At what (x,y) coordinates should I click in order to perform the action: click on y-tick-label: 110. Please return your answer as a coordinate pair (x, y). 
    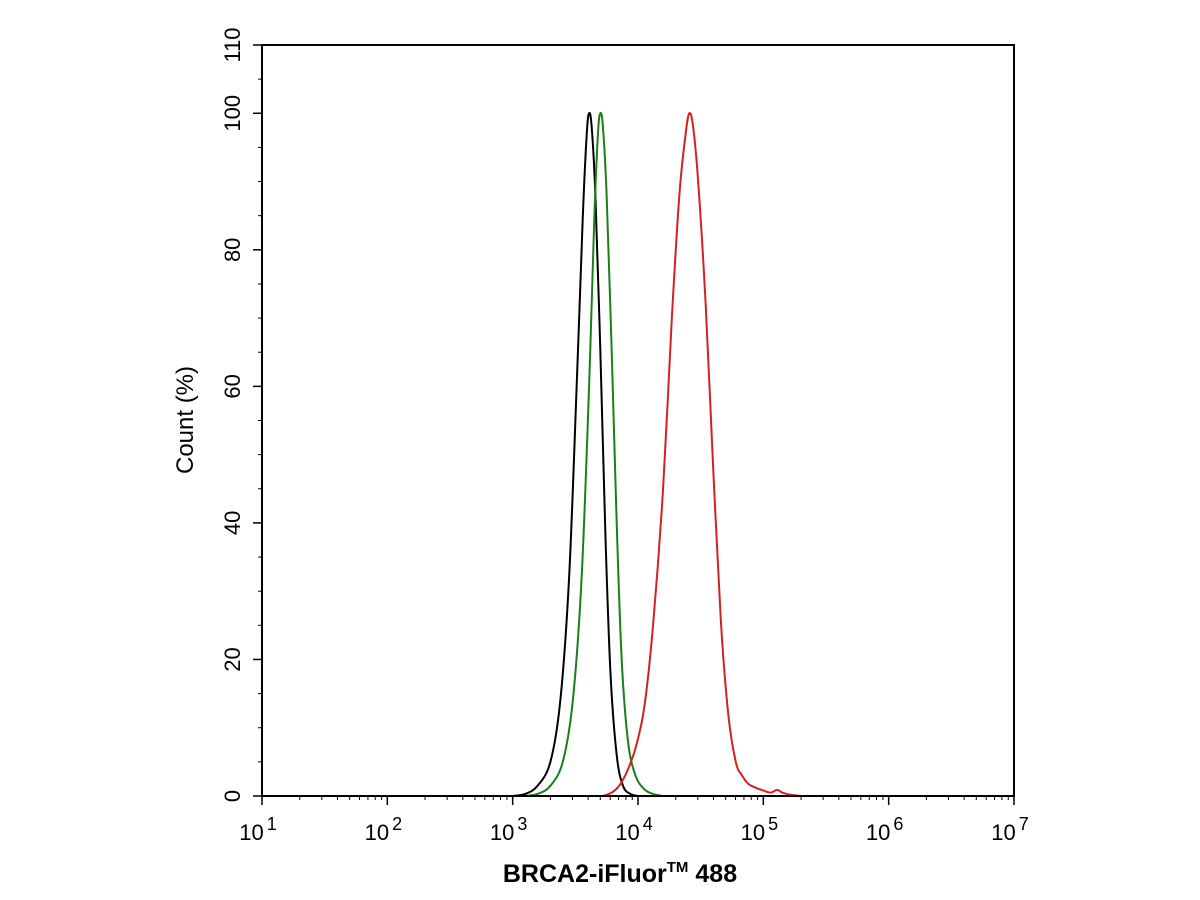
    Looking at the image, I should click on (232, 44).